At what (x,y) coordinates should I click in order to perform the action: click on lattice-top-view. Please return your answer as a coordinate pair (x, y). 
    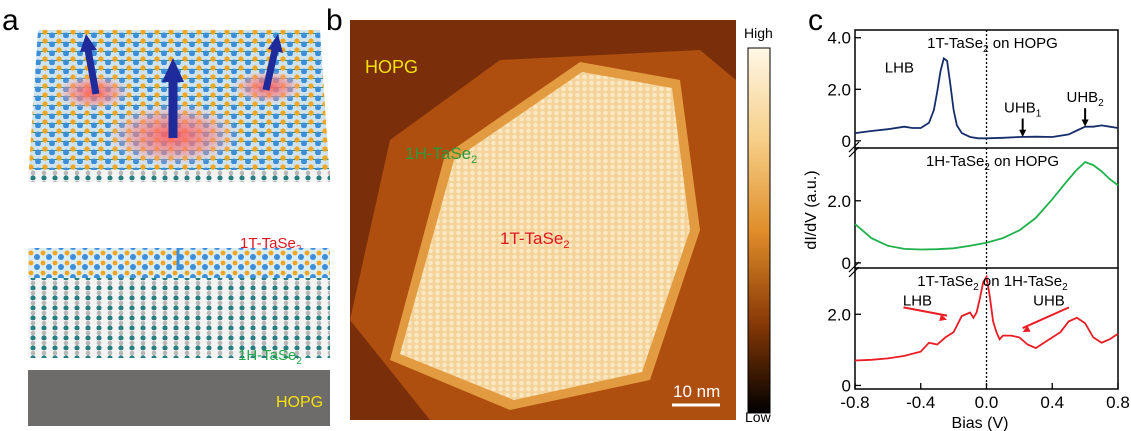
    Looking at the image, I should click on (179, 106).